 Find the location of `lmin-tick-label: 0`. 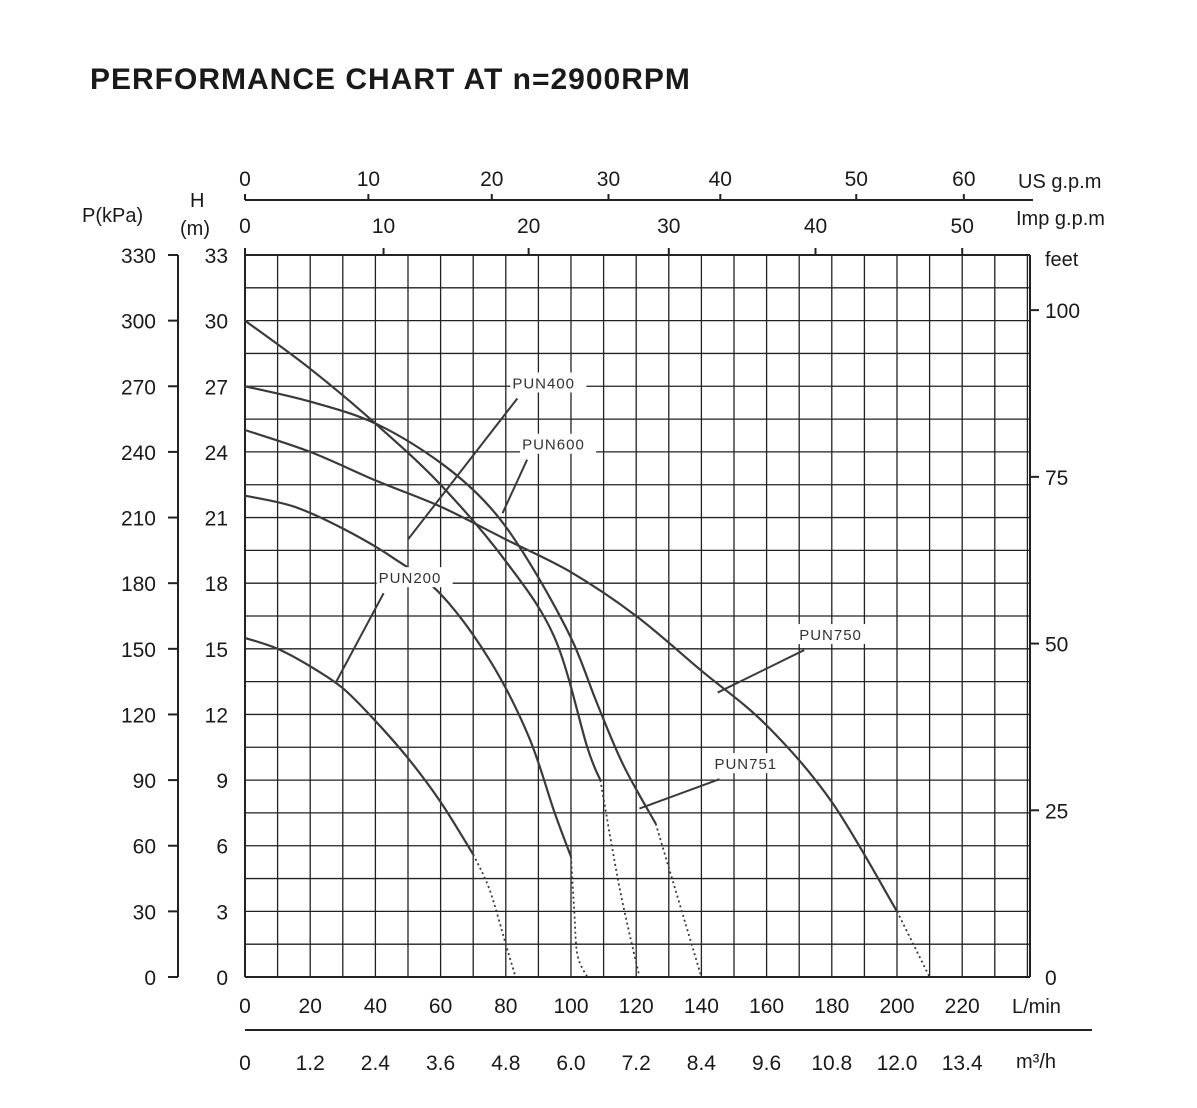

lmin-tick-label: 0 is located at coordinates (245, 1006).